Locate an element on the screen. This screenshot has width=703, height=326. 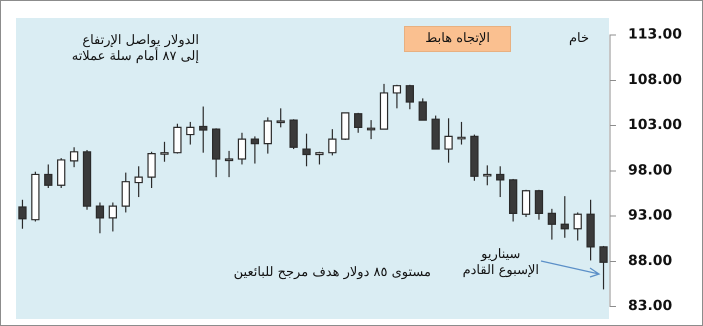
y-tick-label: 83.00 is located at coordinates (650, 306).